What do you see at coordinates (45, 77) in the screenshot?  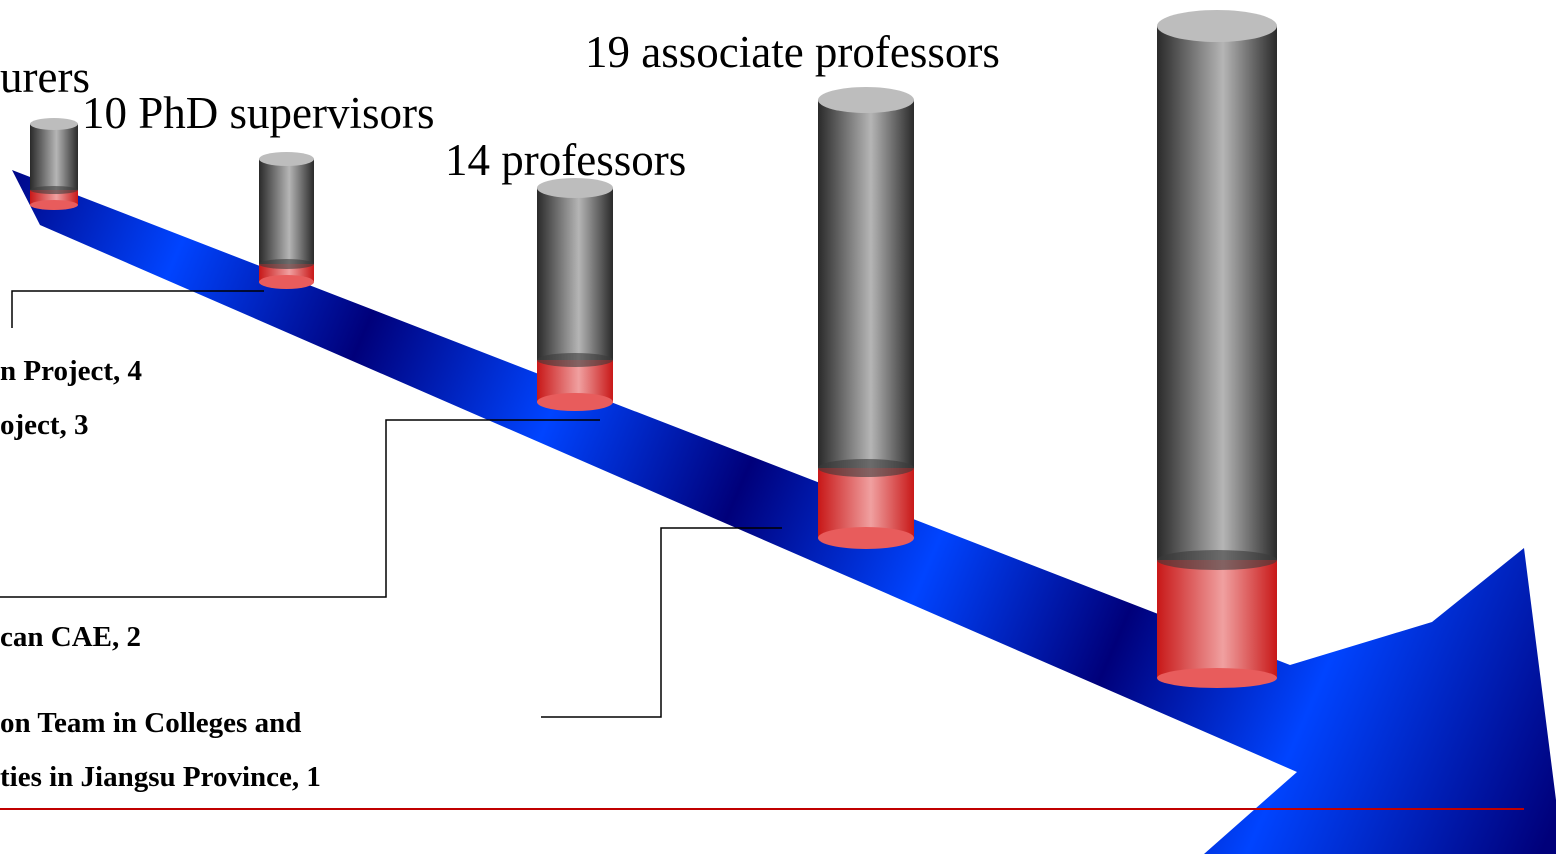 I see `label-lecturers: urers` at bounding box center [45, 77].